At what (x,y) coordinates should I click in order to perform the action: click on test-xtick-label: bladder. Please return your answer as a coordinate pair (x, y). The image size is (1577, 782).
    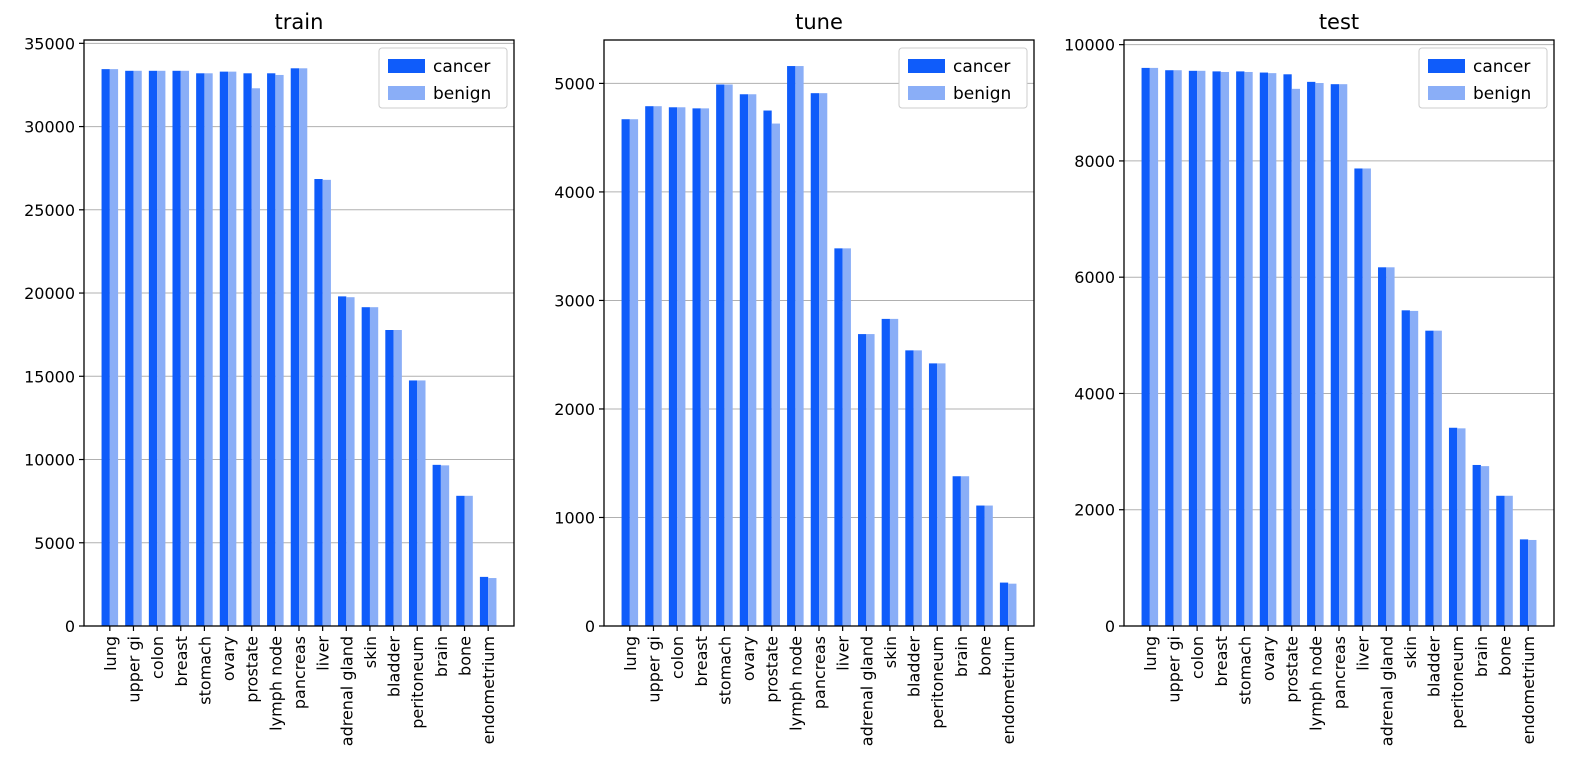
    Looking at the image, I should click on (1434, 667).